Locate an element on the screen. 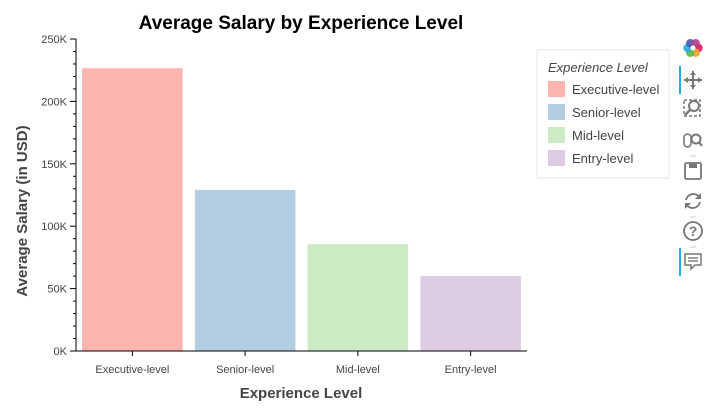 This screenshot has height=418, width=717. y-tick-label: 150K is located at coordinates (54, 165).